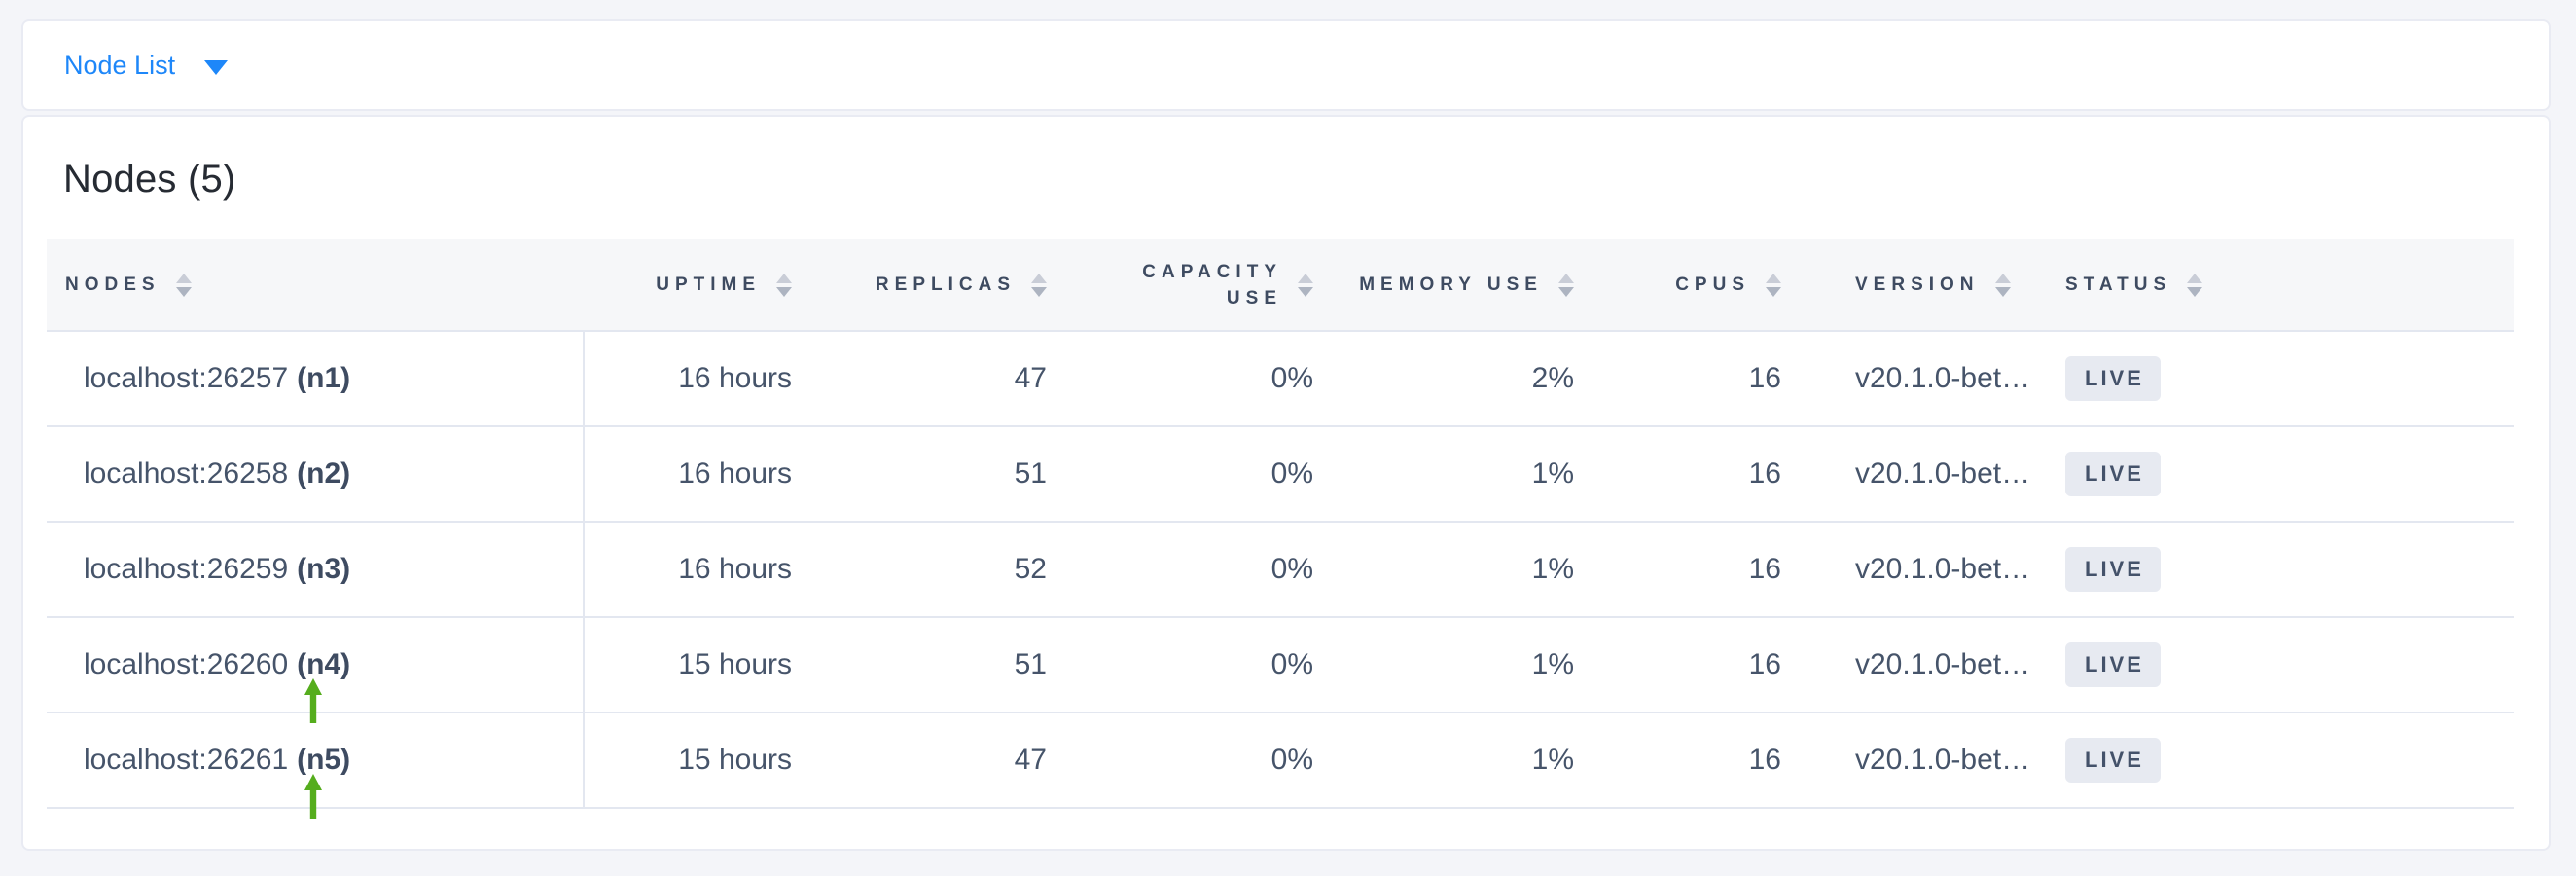 The height and width of the screenshot is (876, 2576). I want to click on replicas-cell: 52, so click(954, 570).